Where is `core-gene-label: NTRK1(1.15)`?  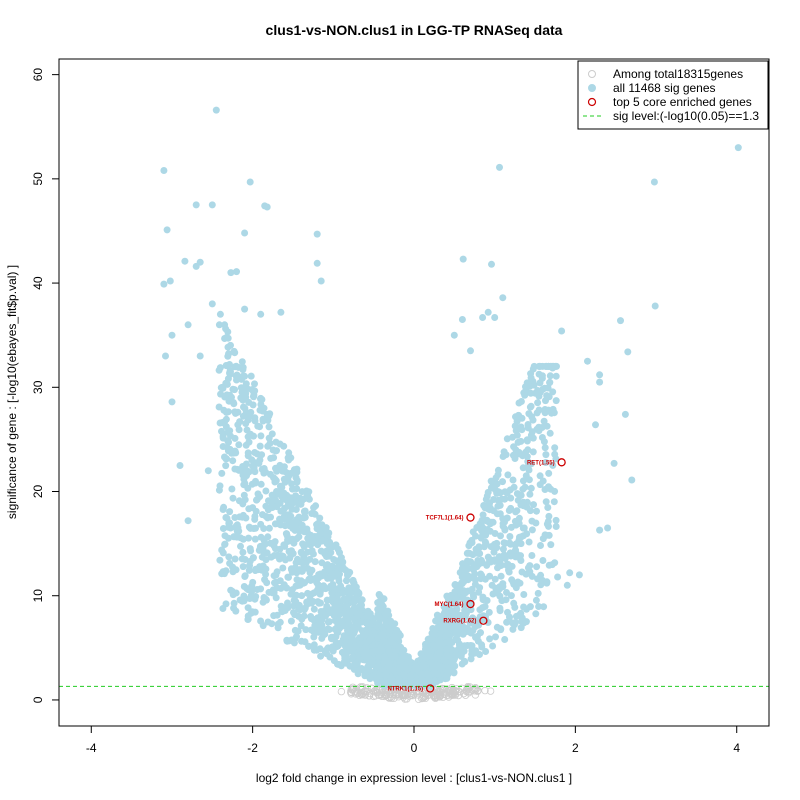
core-gene-label: NTRK1(1.15) is located at coordinates (405, 689).